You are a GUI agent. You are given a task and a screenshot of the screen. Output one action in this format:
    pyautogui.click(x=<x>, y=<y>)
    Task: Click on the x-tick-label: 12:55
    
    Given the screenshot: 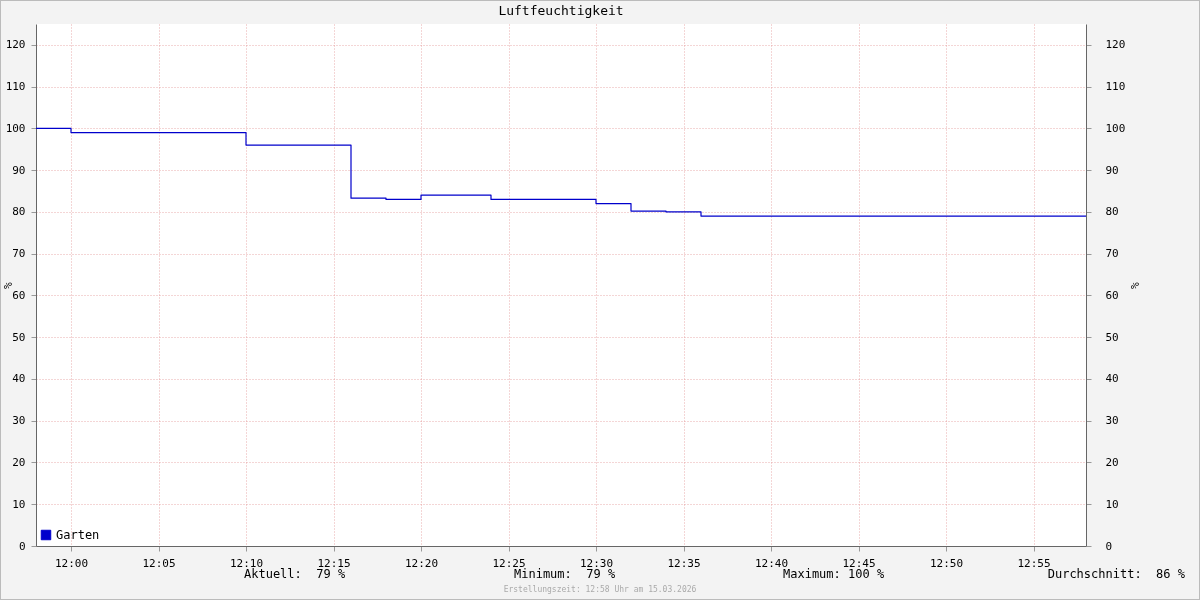 What is the action you would take?
    pyautogui.click(x=1034, y=563)
    